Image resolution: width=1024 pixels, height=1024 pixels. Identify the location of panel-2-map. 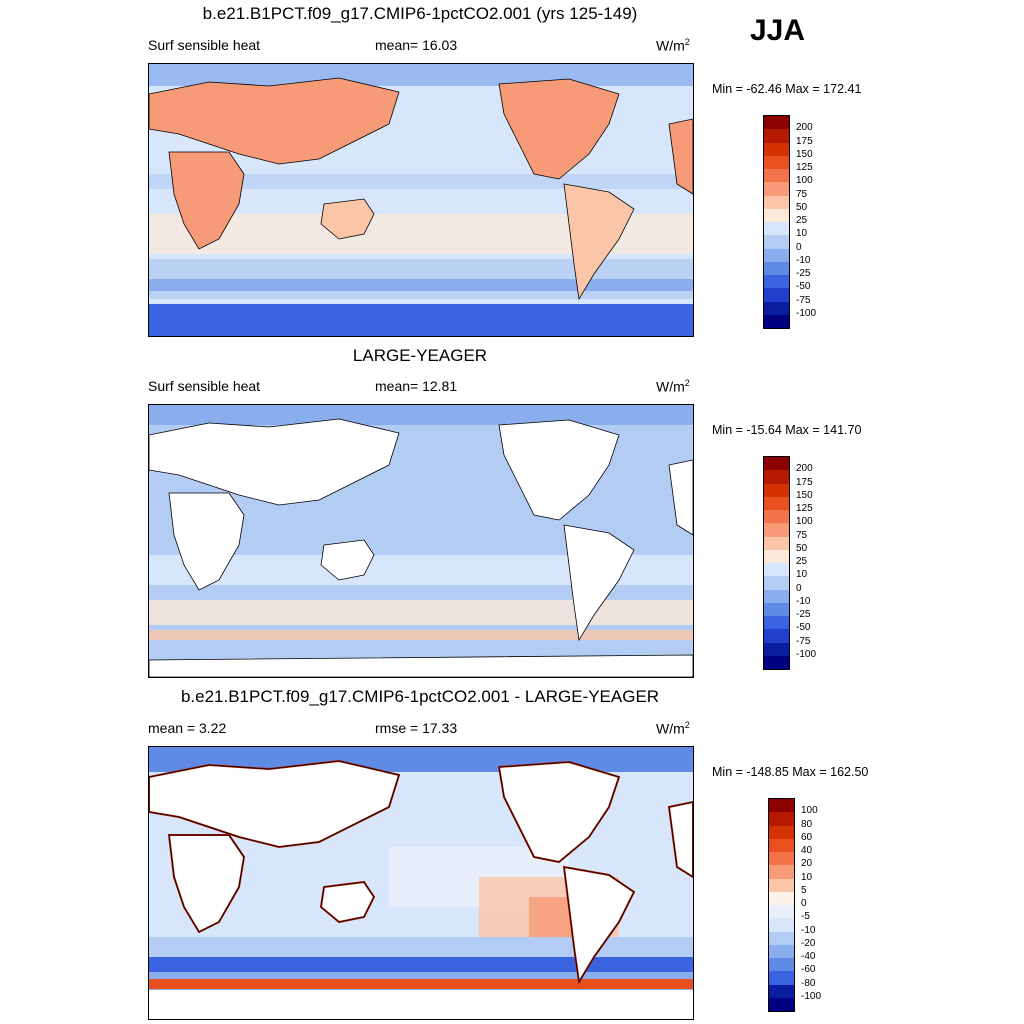
(421, 541).